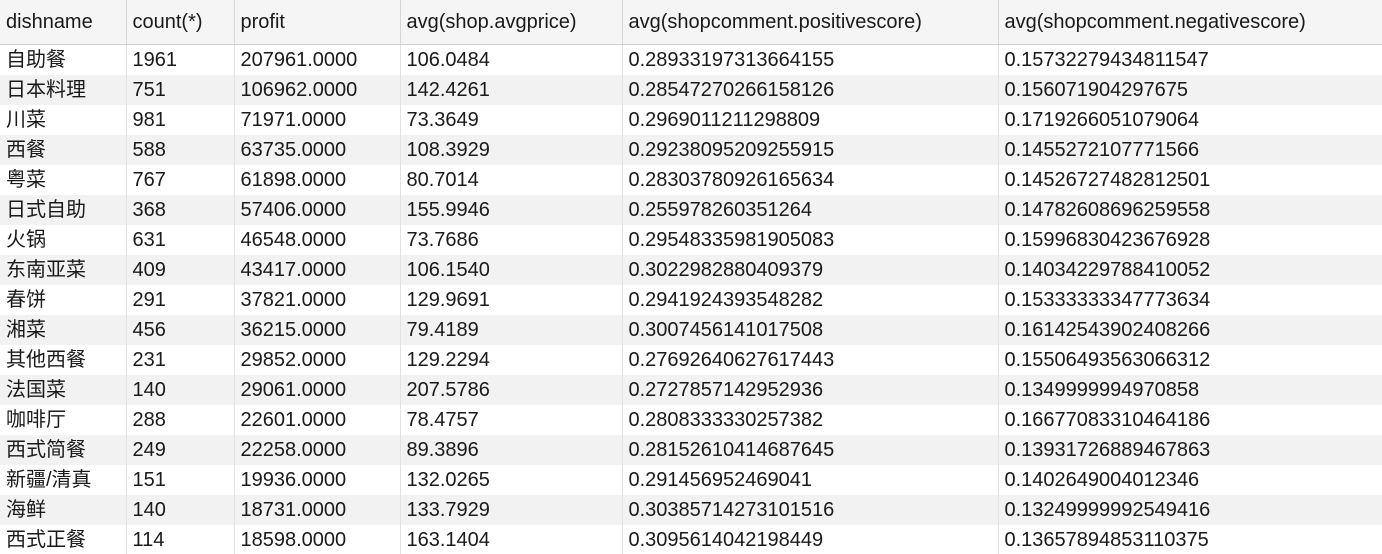  Describe the element at coordinates (511, 270) in the screenshot. I see `cell-avg-avgprice: 106.1540` at that location.